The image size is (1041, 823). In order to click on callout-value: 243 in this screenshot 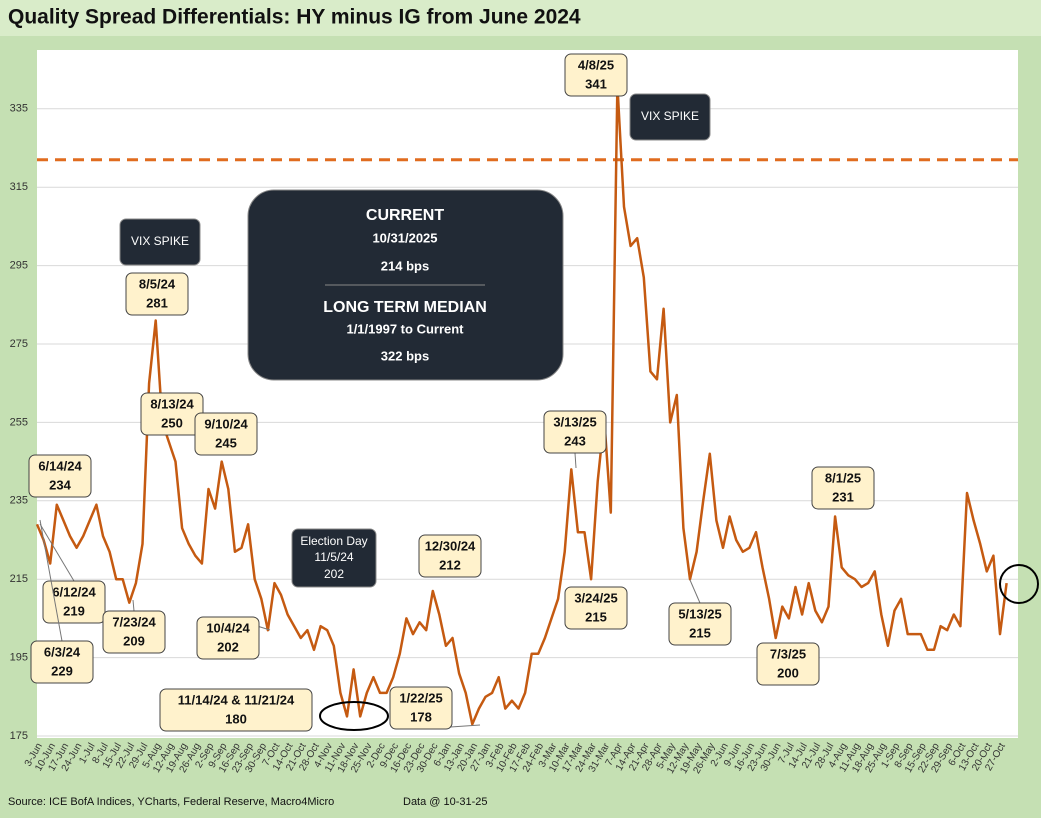, I will do `click(575, 440)`.